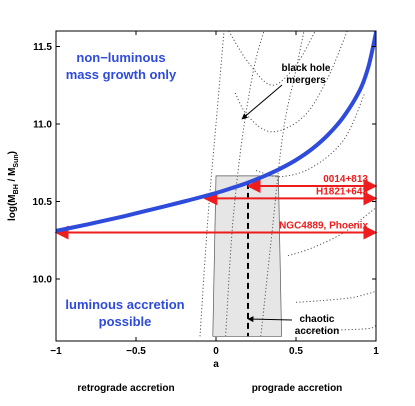 This screenshot has height=406, width=415. I want to click on bottom-region-line-1: luminous accretion, so click(124, 304).